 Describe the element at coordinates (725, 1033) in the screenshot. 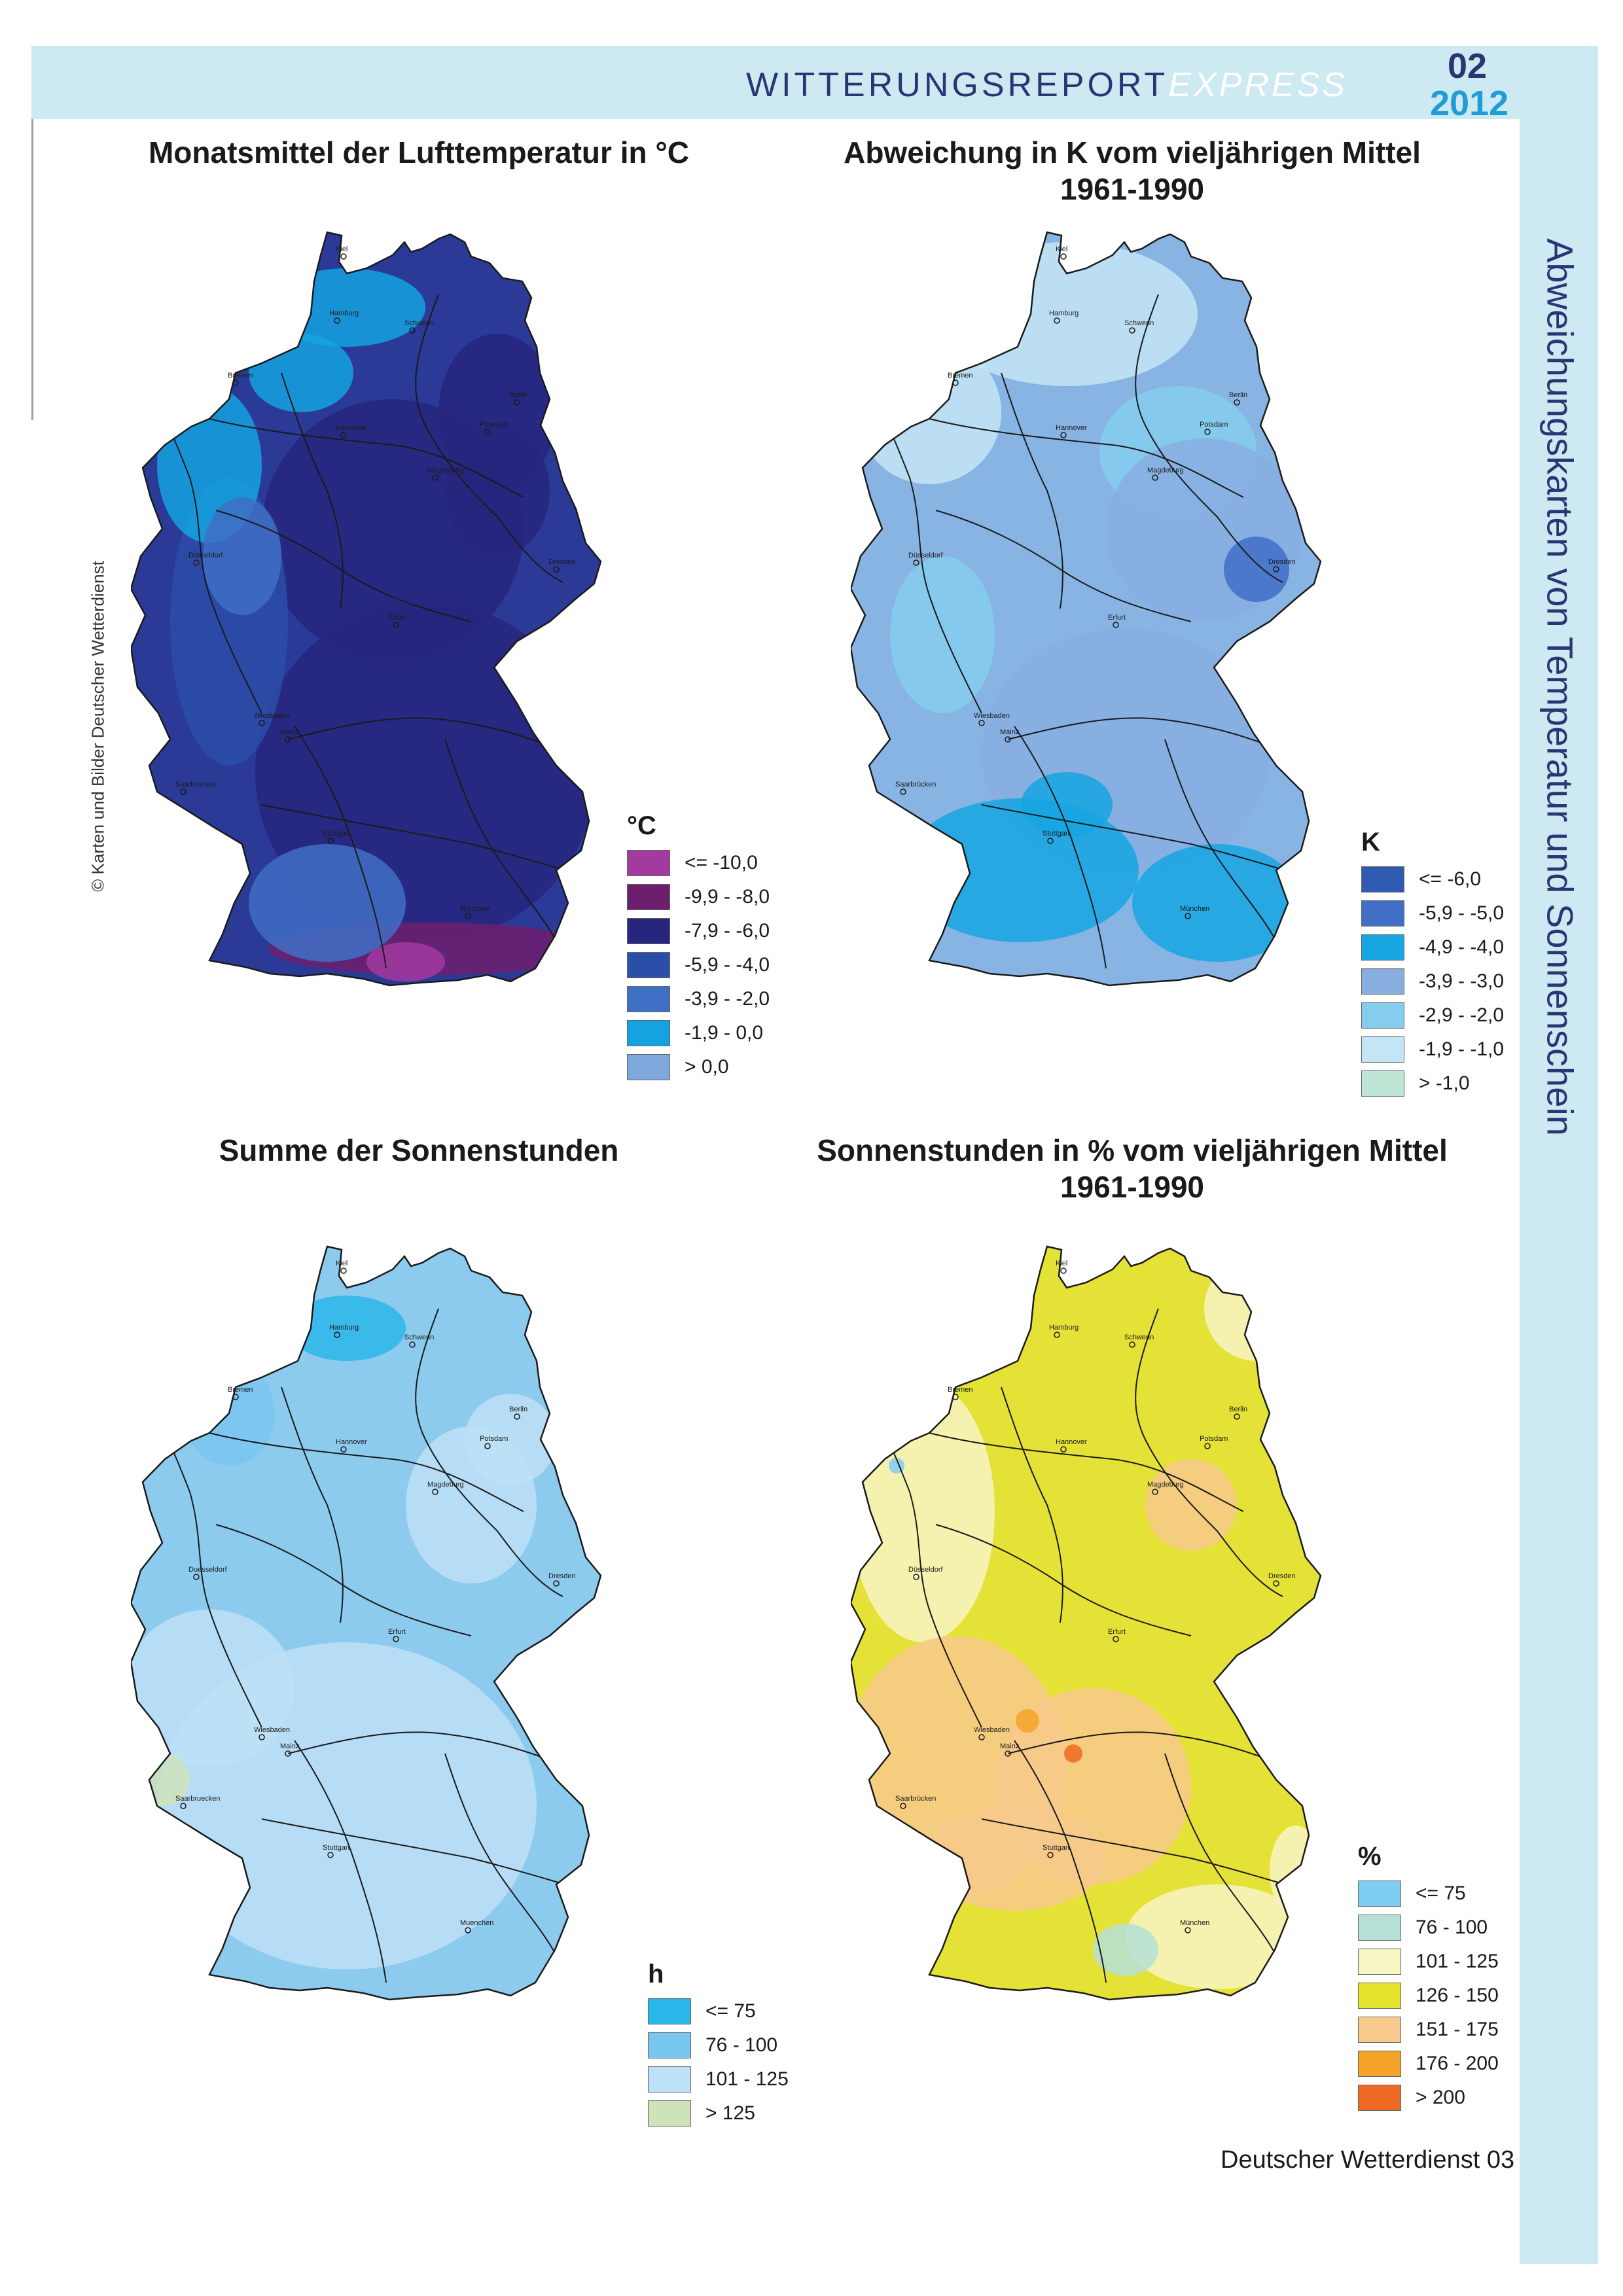

I see `legend-label: -1,9 - 0,0` at that location.